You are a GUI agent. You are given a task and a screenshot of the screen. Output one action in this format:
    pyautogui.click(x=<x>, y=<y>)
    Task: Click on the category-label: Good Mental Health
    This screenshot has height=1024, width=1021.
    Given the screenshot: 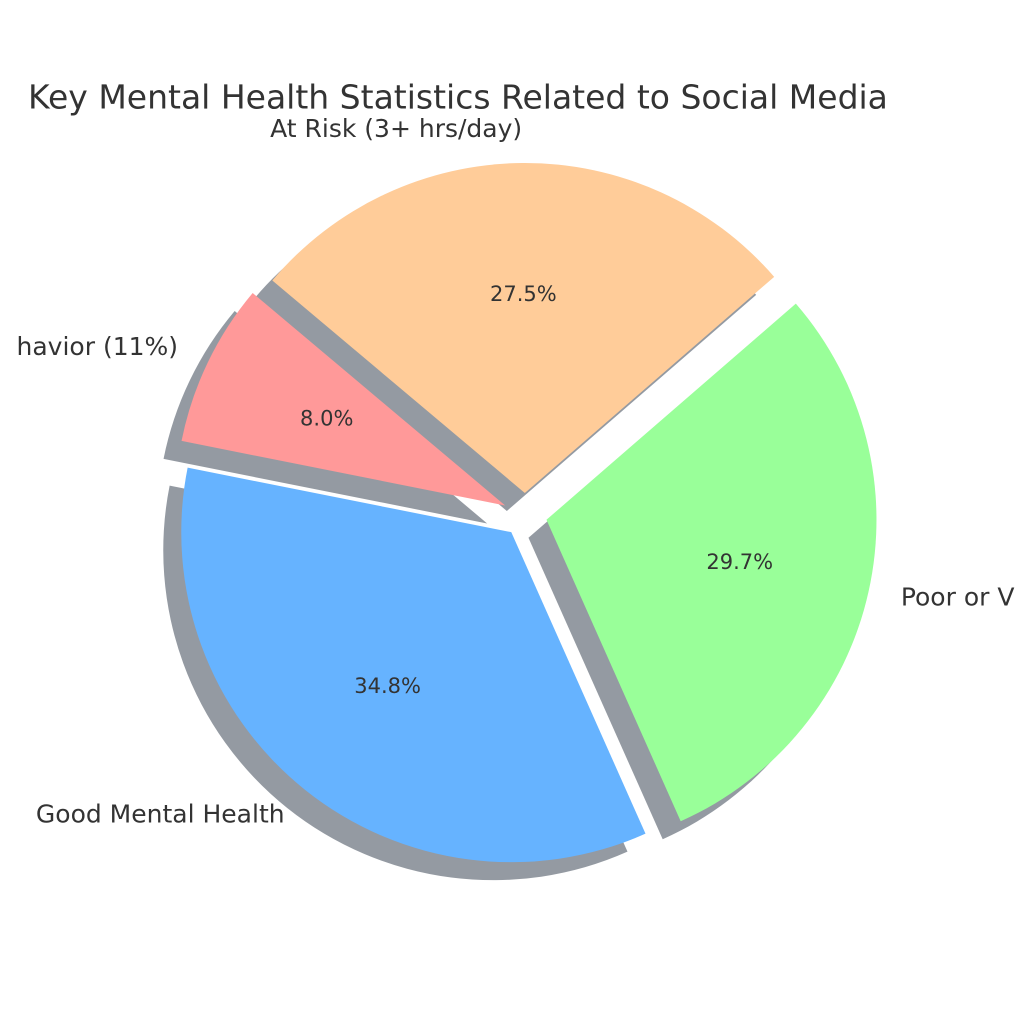 What is the action you would take?
    pyautogui.click(x=160, y=814)
    